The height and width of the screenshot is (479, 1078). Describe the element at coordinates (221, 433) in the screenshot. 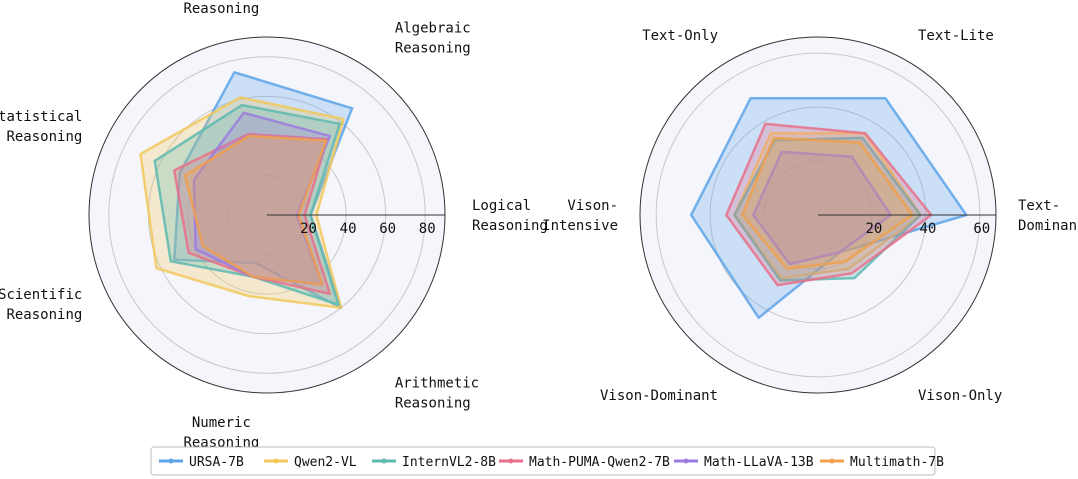

I see `category-label-numeric-reasoning: Numeric Reasoning` at that location.